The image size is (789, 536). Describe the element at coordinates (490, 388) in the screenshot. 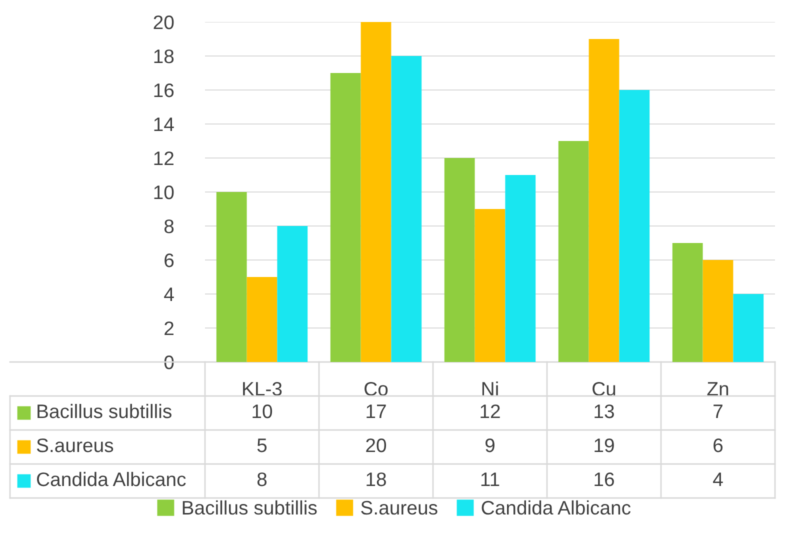

I see `x-tick-label: Ni` at that location.